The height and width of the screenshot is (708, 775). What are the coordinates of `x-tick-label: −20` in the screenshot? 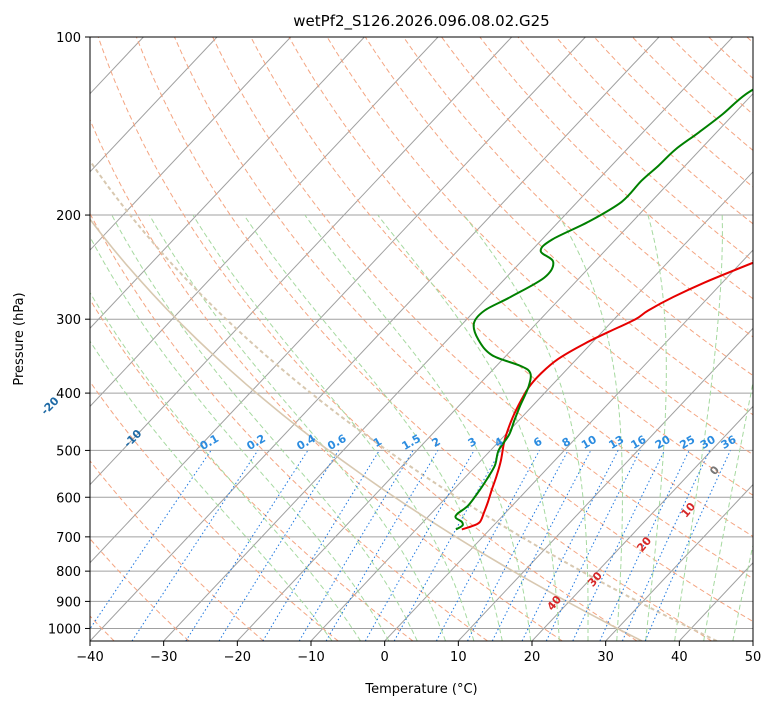 It's located at (237, 657).